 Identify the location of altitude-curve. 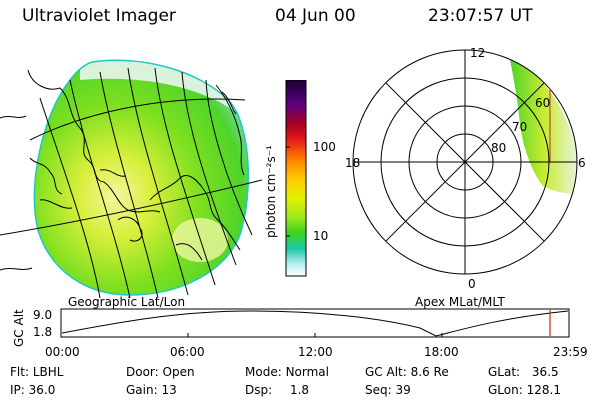
(315, 323).